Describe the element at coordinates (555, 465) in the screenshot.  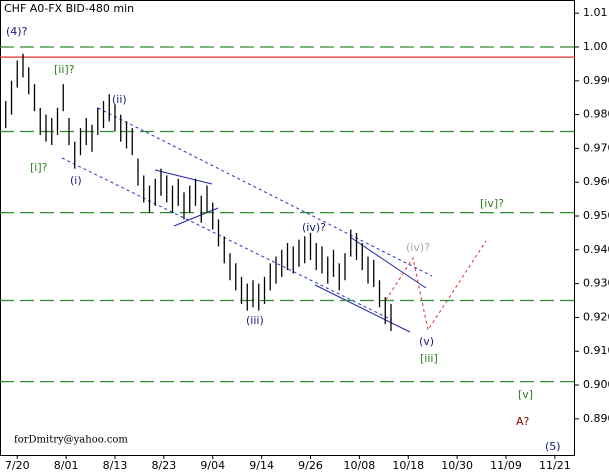
I see `x-tick-label: 11/21` at that location.